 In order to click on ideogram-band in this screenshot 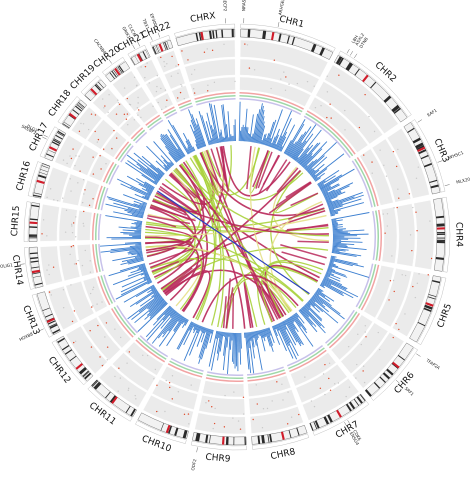, I will do `click(233, 33)`.